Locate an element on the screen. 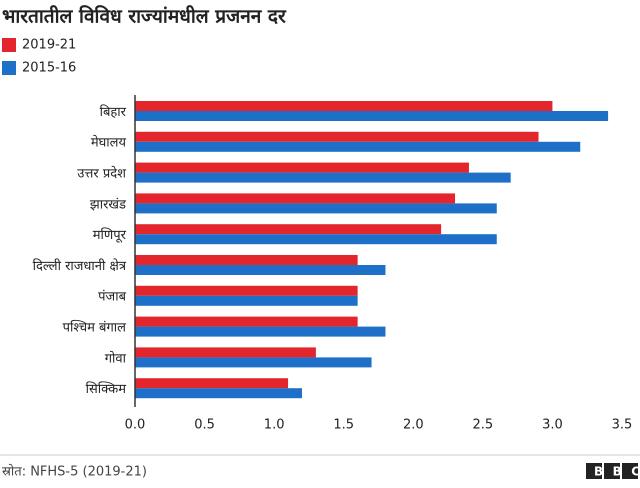 The width and height of the screenshot is (640, 488). y-tick-label: झारखंड is located at coordinates (108, 204).